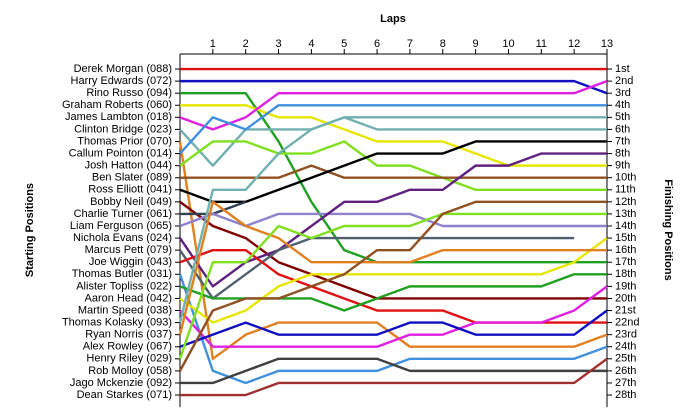 The width and height of the screenshot is (700, 420). I want to click on right-axis-title: Finishing Positions, so click(668, 229).